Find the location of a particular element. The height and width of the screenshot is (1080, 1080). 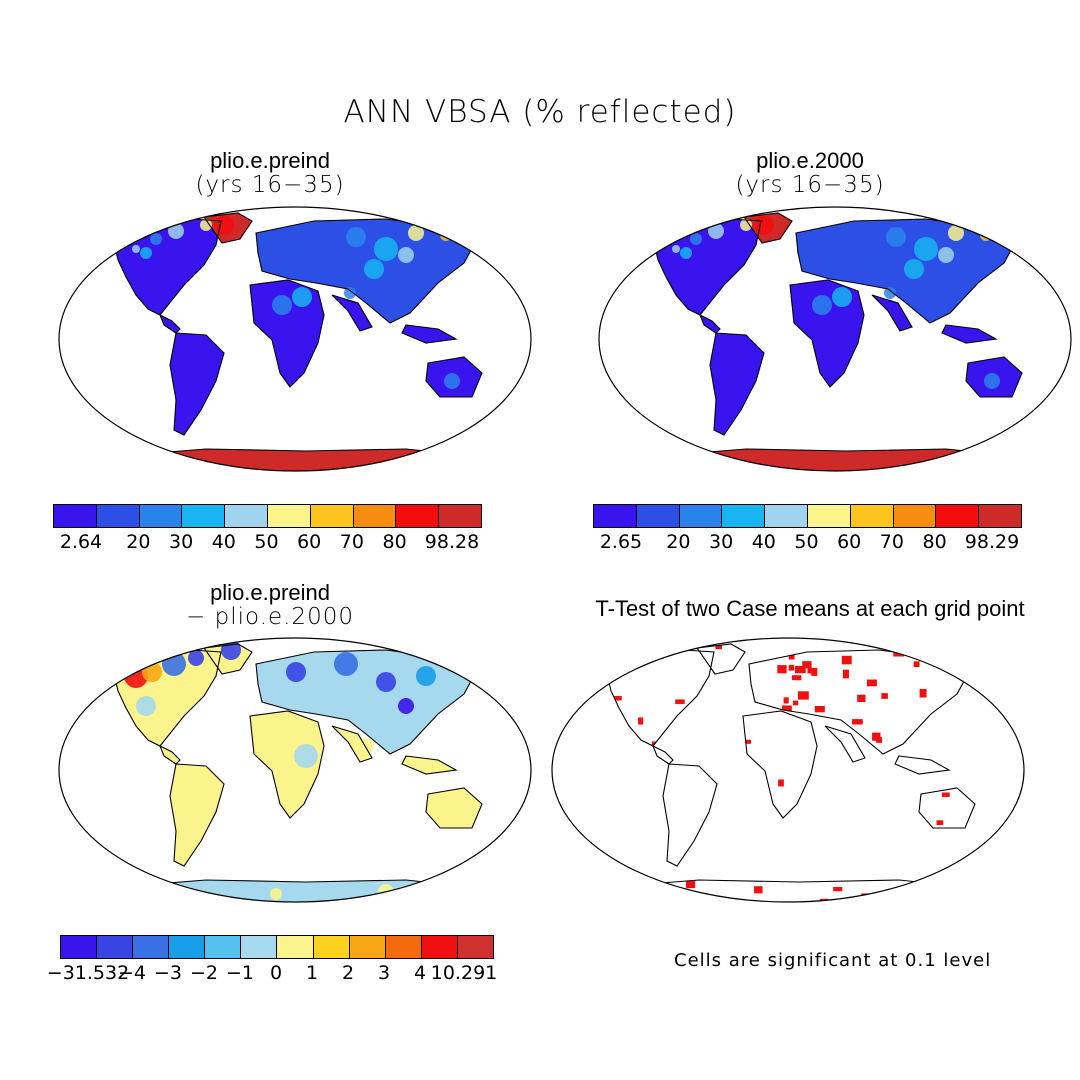

land-south-america is located at coordinates (737, 384).